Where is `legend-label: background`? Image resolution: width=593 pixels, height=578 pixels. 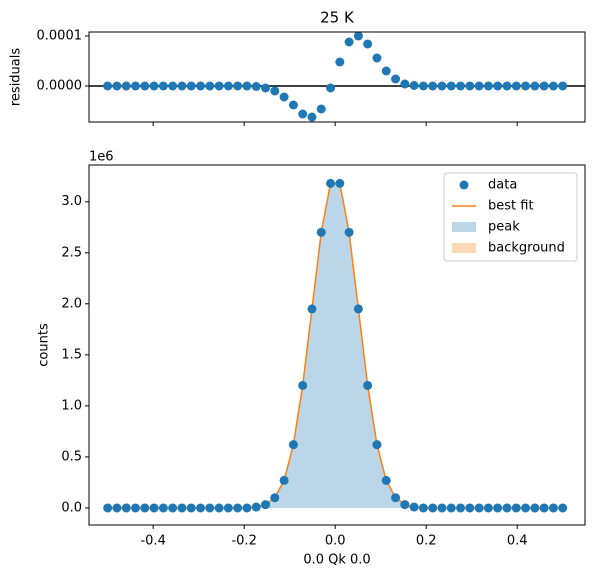 legend-label: background is located at coordinates (526, 248).